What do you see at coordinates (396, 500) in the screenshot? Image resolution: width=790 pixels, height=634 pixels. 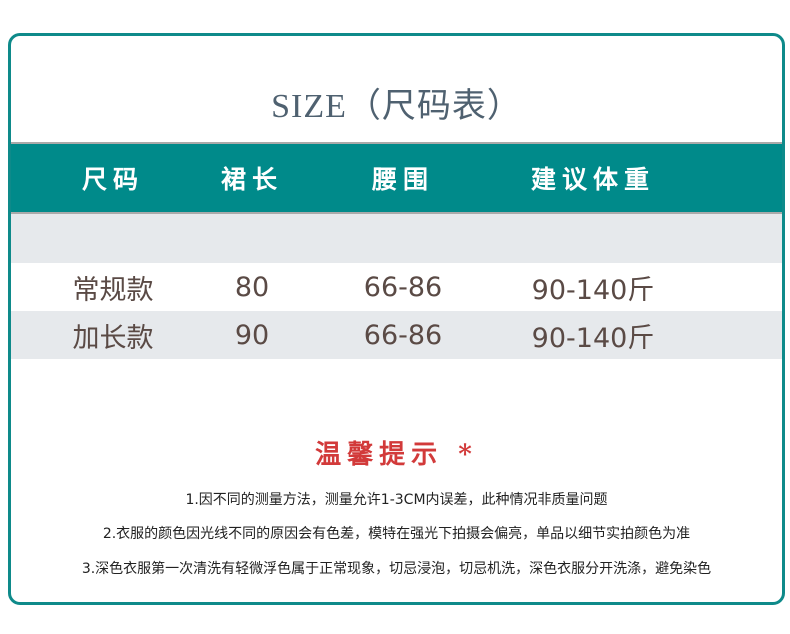 I see `tip-line: 1.因不同的测量方法，测量允许1-3CM内误差，此种情况非质量问题` at bounding box center [396, 500].